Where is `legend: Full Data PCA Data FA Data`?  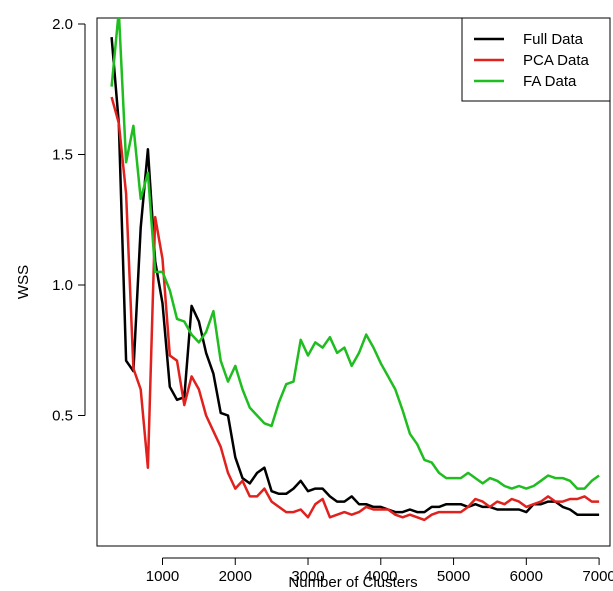
legend: Full Data PCA Data FA Data is located at coordinates (536, 59).